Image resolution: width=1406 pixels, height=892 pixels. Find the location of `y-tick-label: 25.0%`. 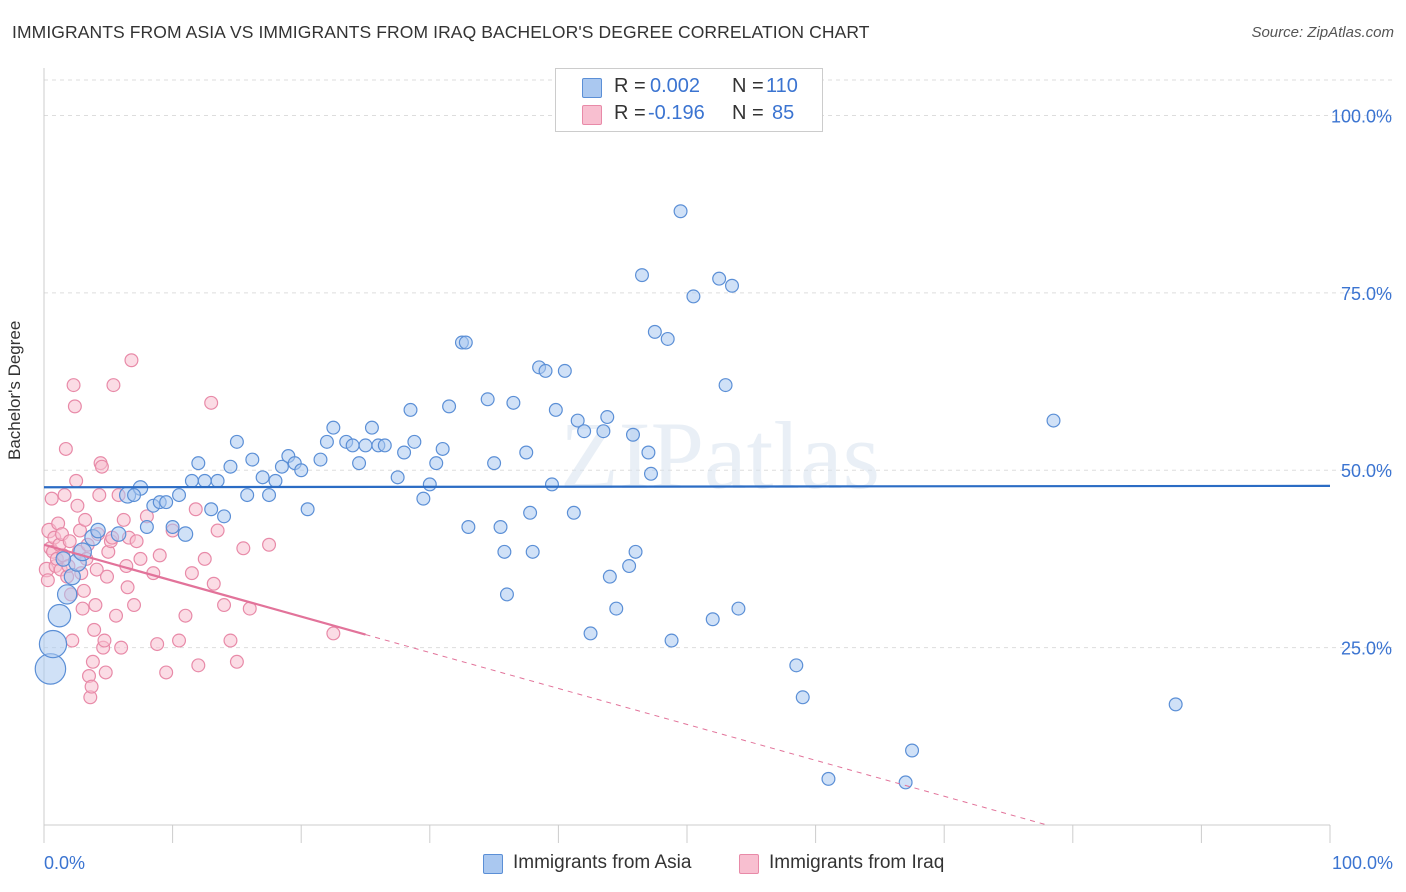

y-tick-label: 25.0% is located at coordinates (1366, 649).